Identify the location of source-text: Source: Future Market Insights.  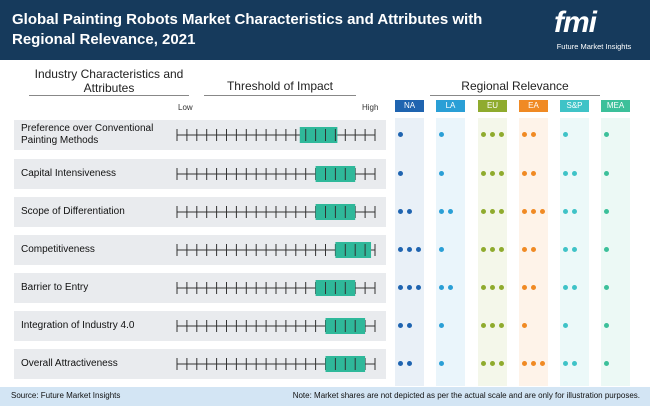
(66, 395).